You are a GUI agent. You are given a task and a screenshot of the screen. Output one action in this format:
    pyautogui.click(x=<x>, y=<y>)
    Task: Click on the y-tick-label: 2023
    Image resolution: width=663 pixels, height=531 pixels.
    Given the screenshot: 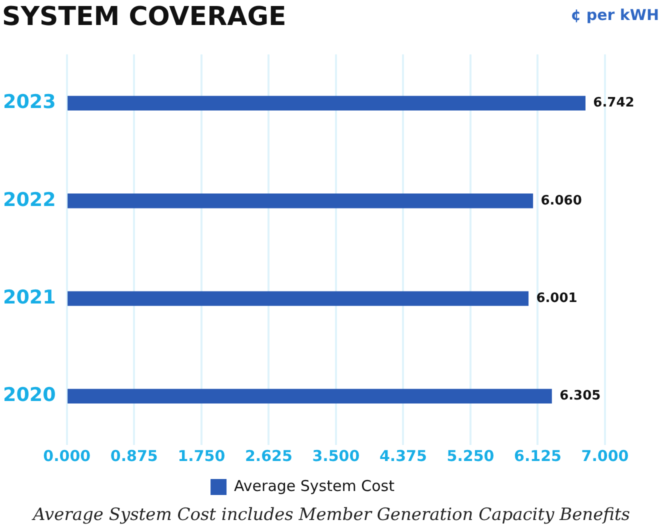 What is the action you would take?
    pyautogui.click(x=29, y=102)
    